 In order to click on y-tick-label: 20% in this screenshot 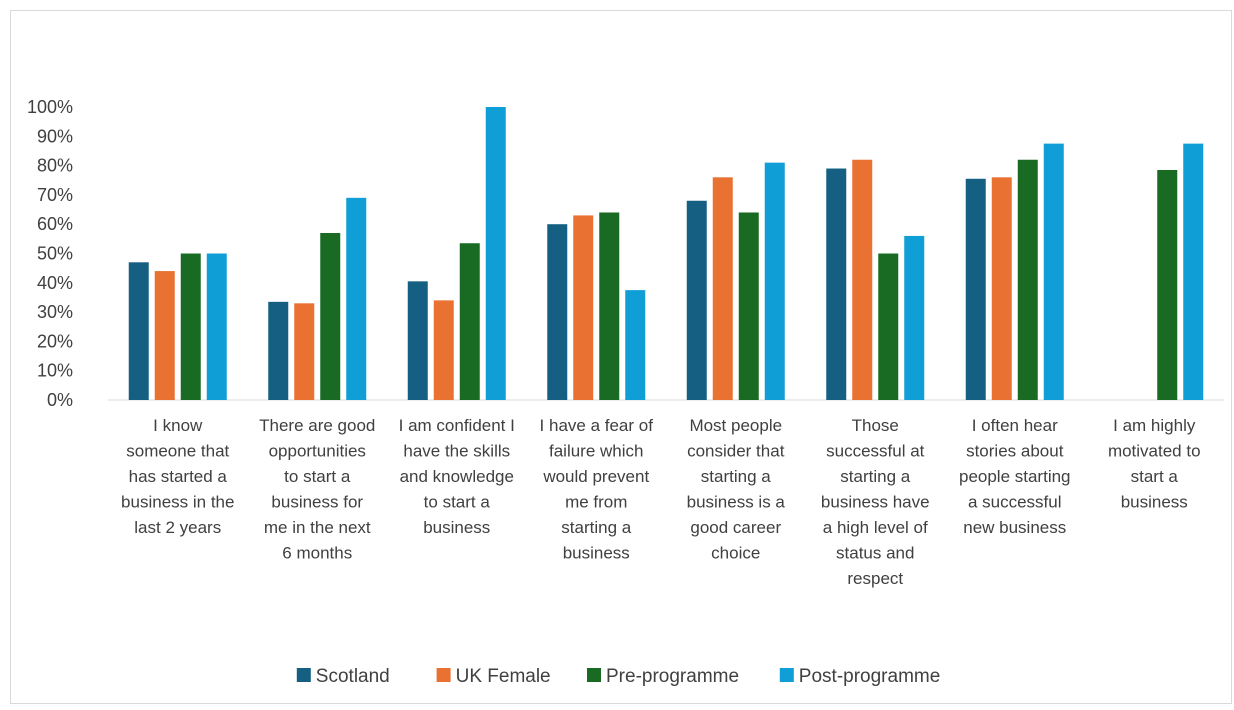, I will do `click(55, 341)`.